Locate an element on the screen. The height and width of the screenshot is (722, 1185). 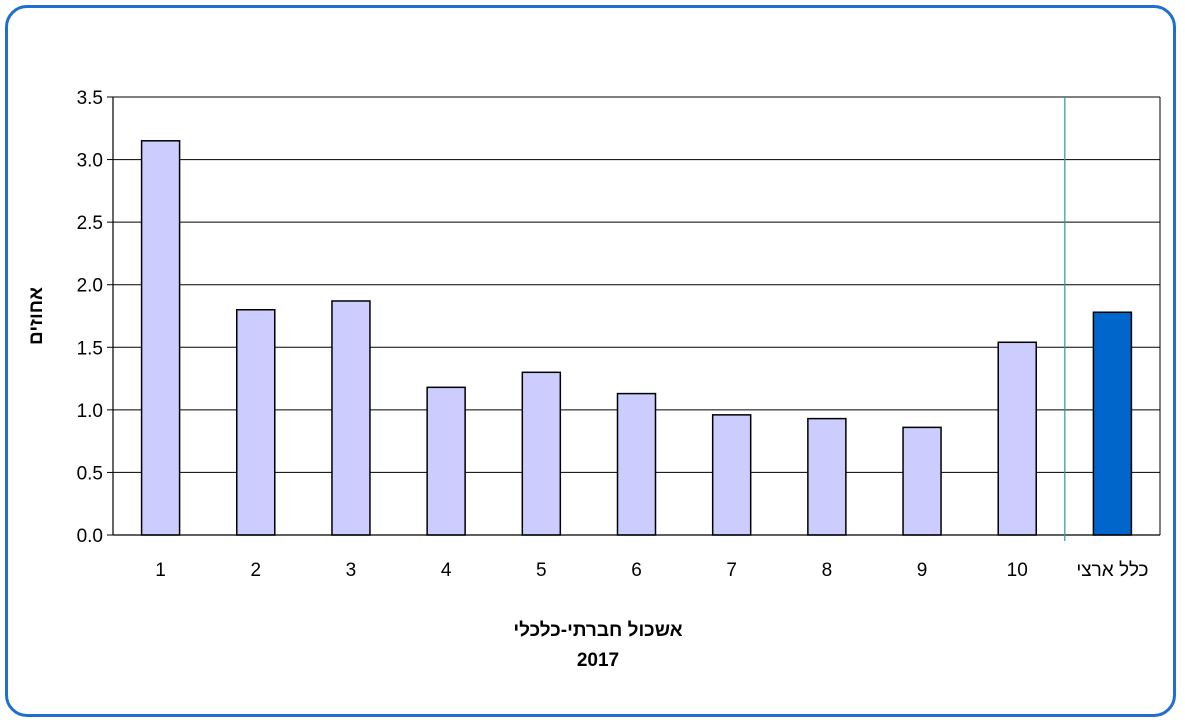
bar-national-total is located at coordinates (1112, 423).